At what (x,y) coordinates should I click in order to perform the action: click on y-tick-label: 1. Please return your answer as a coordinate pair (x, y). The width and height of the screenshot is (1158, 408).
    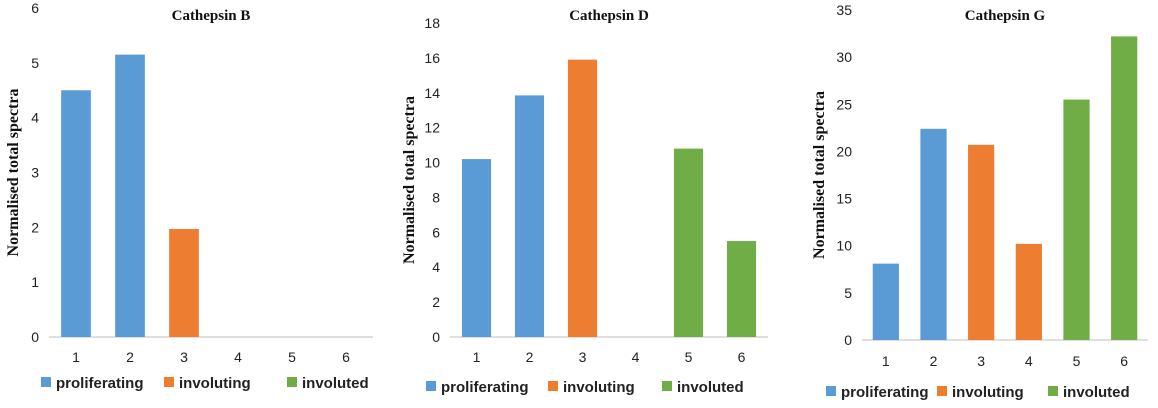
    Looking at the image, I should click on (35, 282).